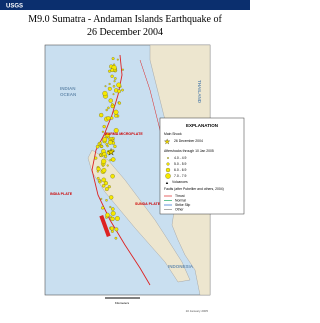 The width and height of the screenshot is (320, 323). Describe the element at coordinates (14, 7) in the screenshot. I see `logo: USGS` at that location.